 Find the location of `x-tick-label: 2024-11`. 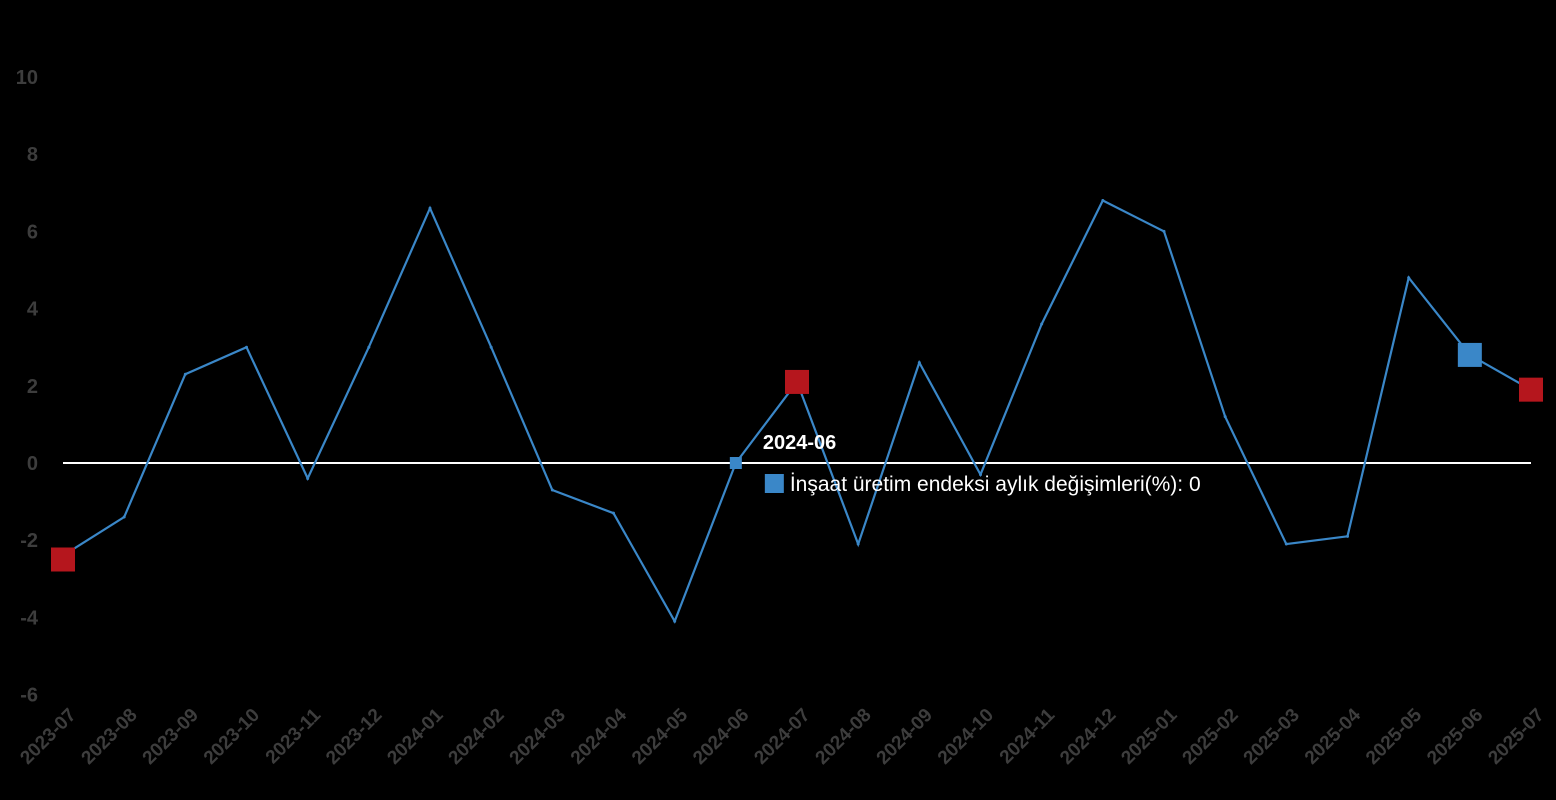

x-tick-label: 2024-11 is located at coordinates (1028, 736).